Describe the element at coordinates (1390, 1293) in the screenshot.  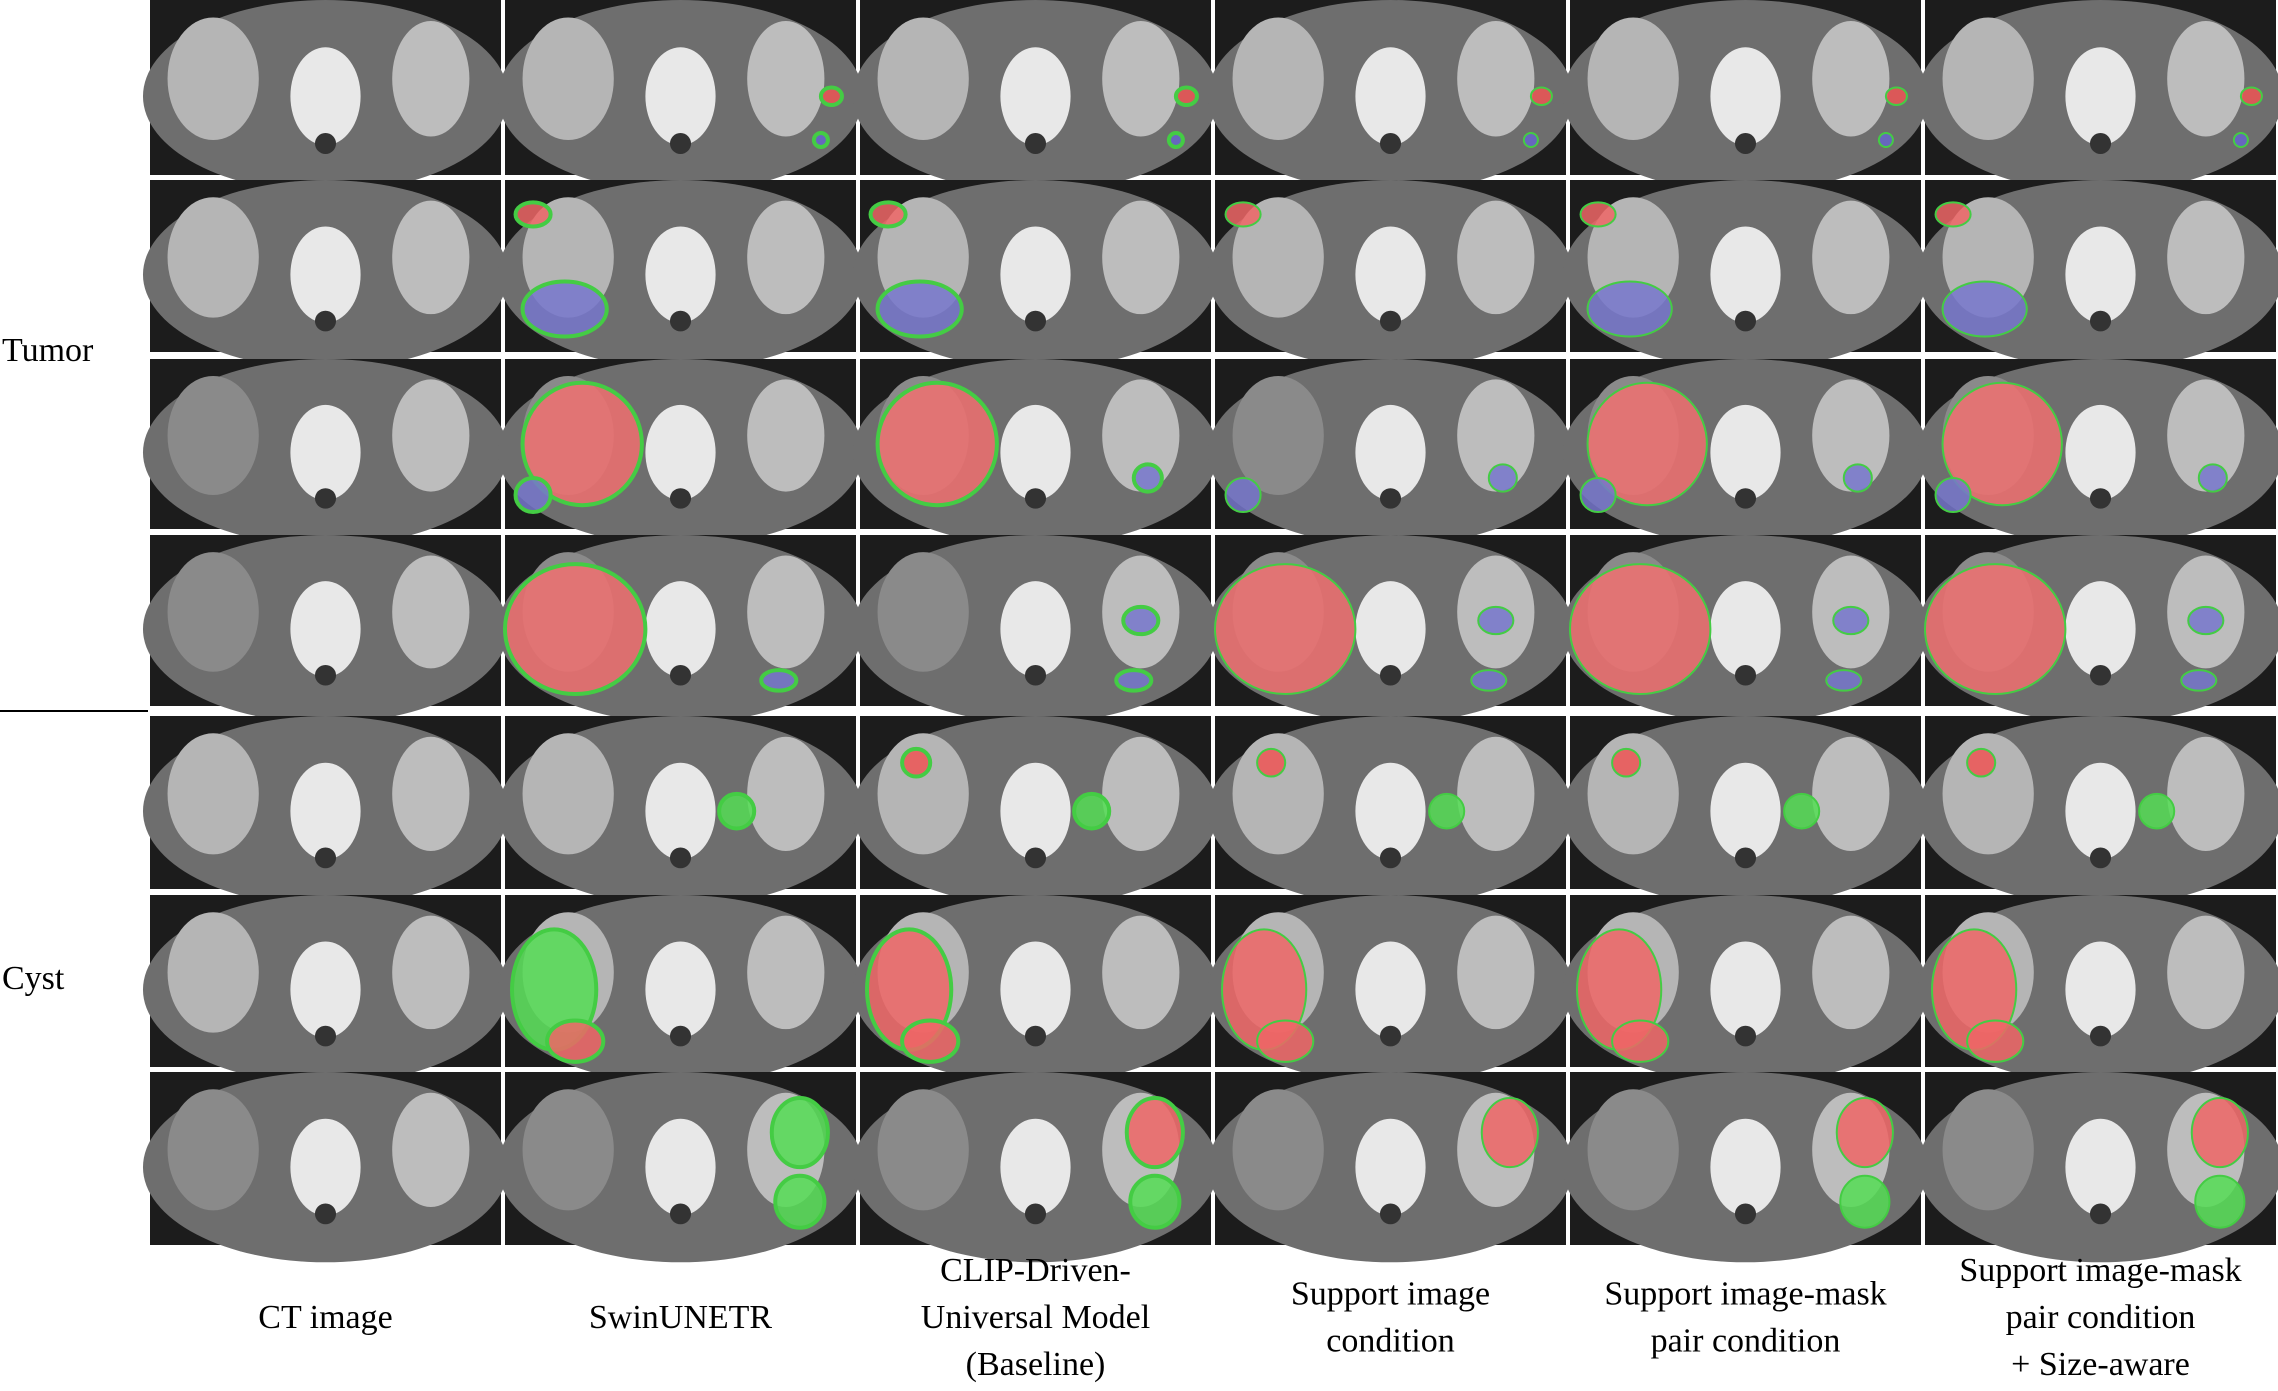
I see `column-label: Support image` at that location.